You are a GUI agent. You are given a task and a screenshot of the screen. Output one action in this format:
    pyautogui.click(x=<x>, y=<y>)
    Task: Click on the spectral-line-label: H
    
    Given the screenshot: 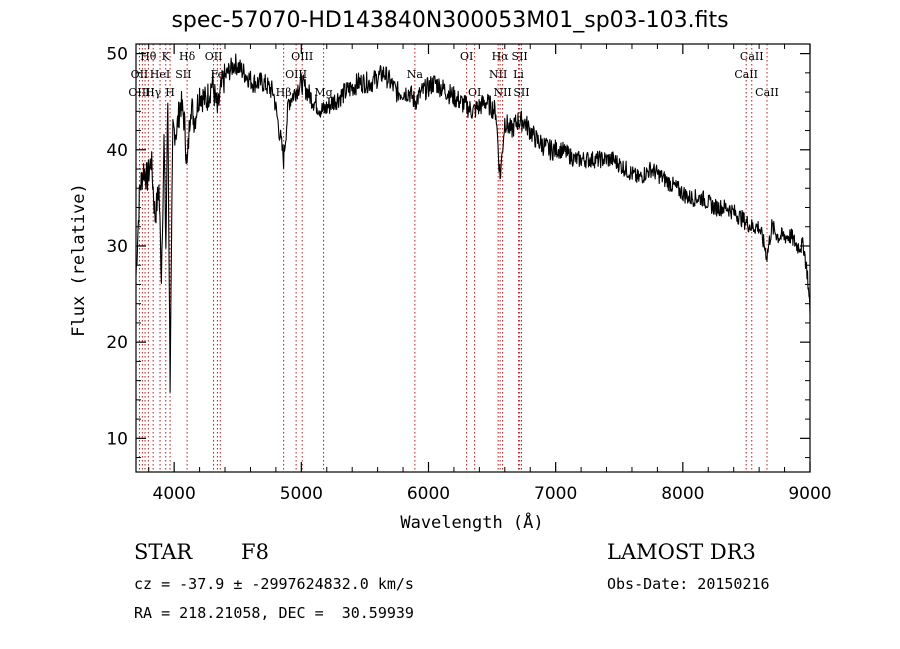 What is the action you would take?
    pyautogui.click(x=170, y=92)
    